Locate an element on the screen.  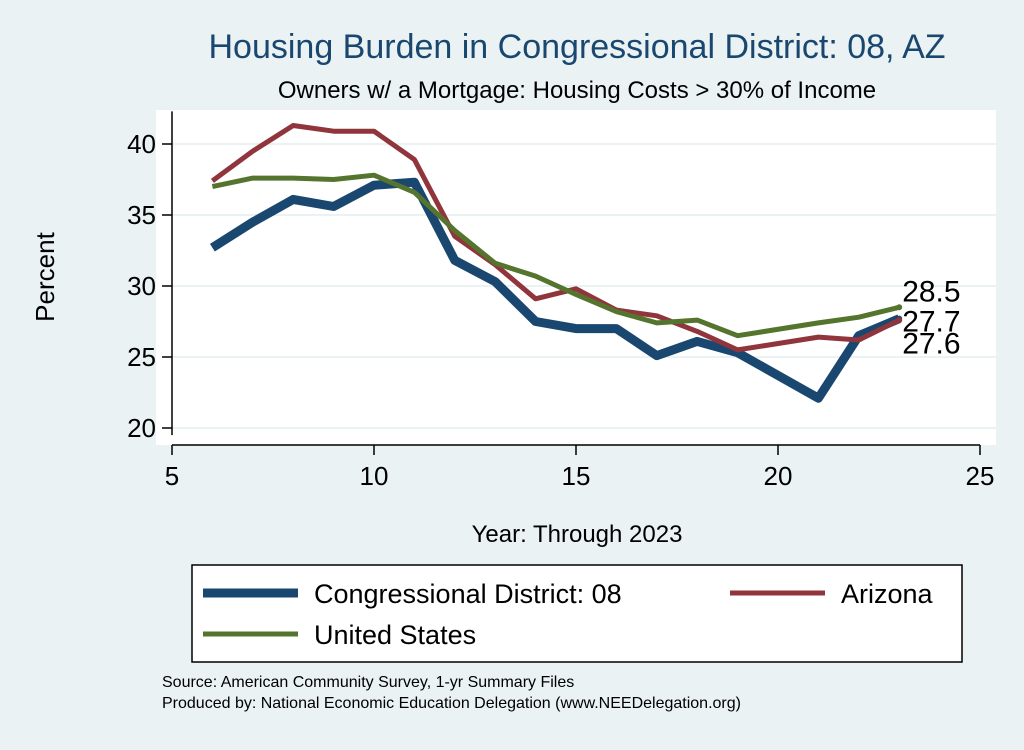
y-axis-title: Percent is located at coordinates (45, 276).